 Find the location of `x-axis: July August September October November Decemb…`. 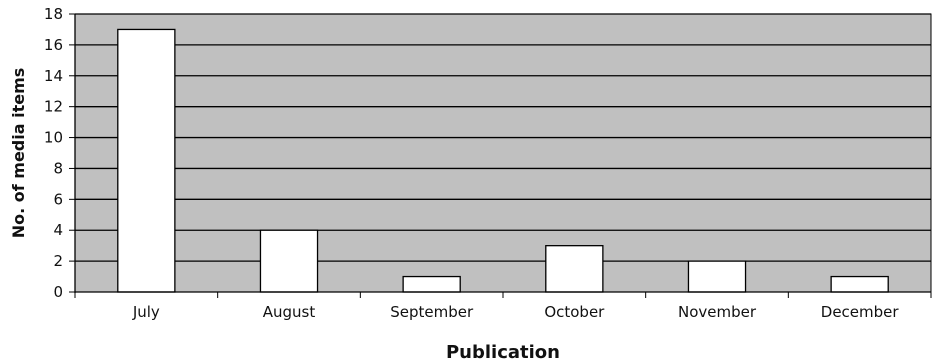

x-axis: July August September October November Decemb… is located at coordinates (503, 306).